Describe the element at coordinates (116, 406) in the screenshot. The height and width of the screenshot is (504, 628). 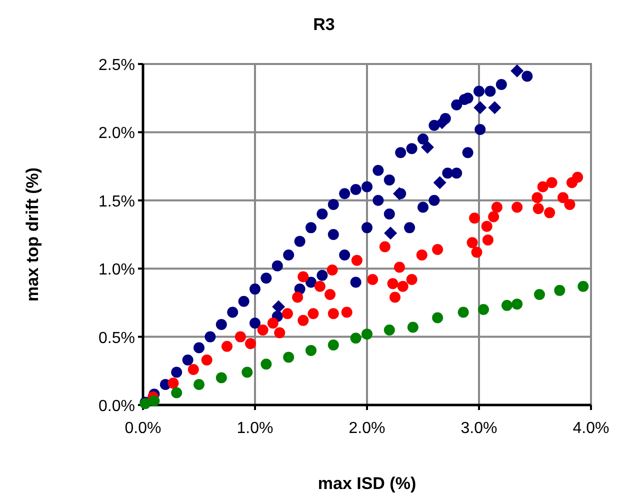
I see `y-tick-label: 0.0%` at that location.